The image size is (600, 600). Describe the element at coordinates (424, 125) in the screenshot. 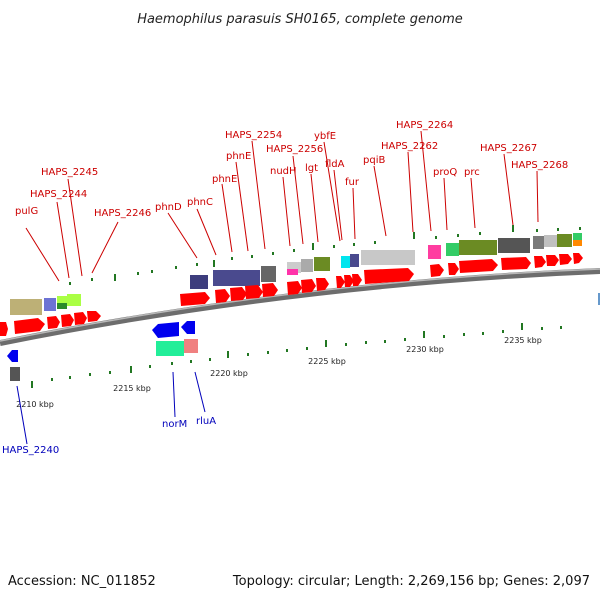

I see `gene-label-haps-2264: HAPS_2264` at that location.